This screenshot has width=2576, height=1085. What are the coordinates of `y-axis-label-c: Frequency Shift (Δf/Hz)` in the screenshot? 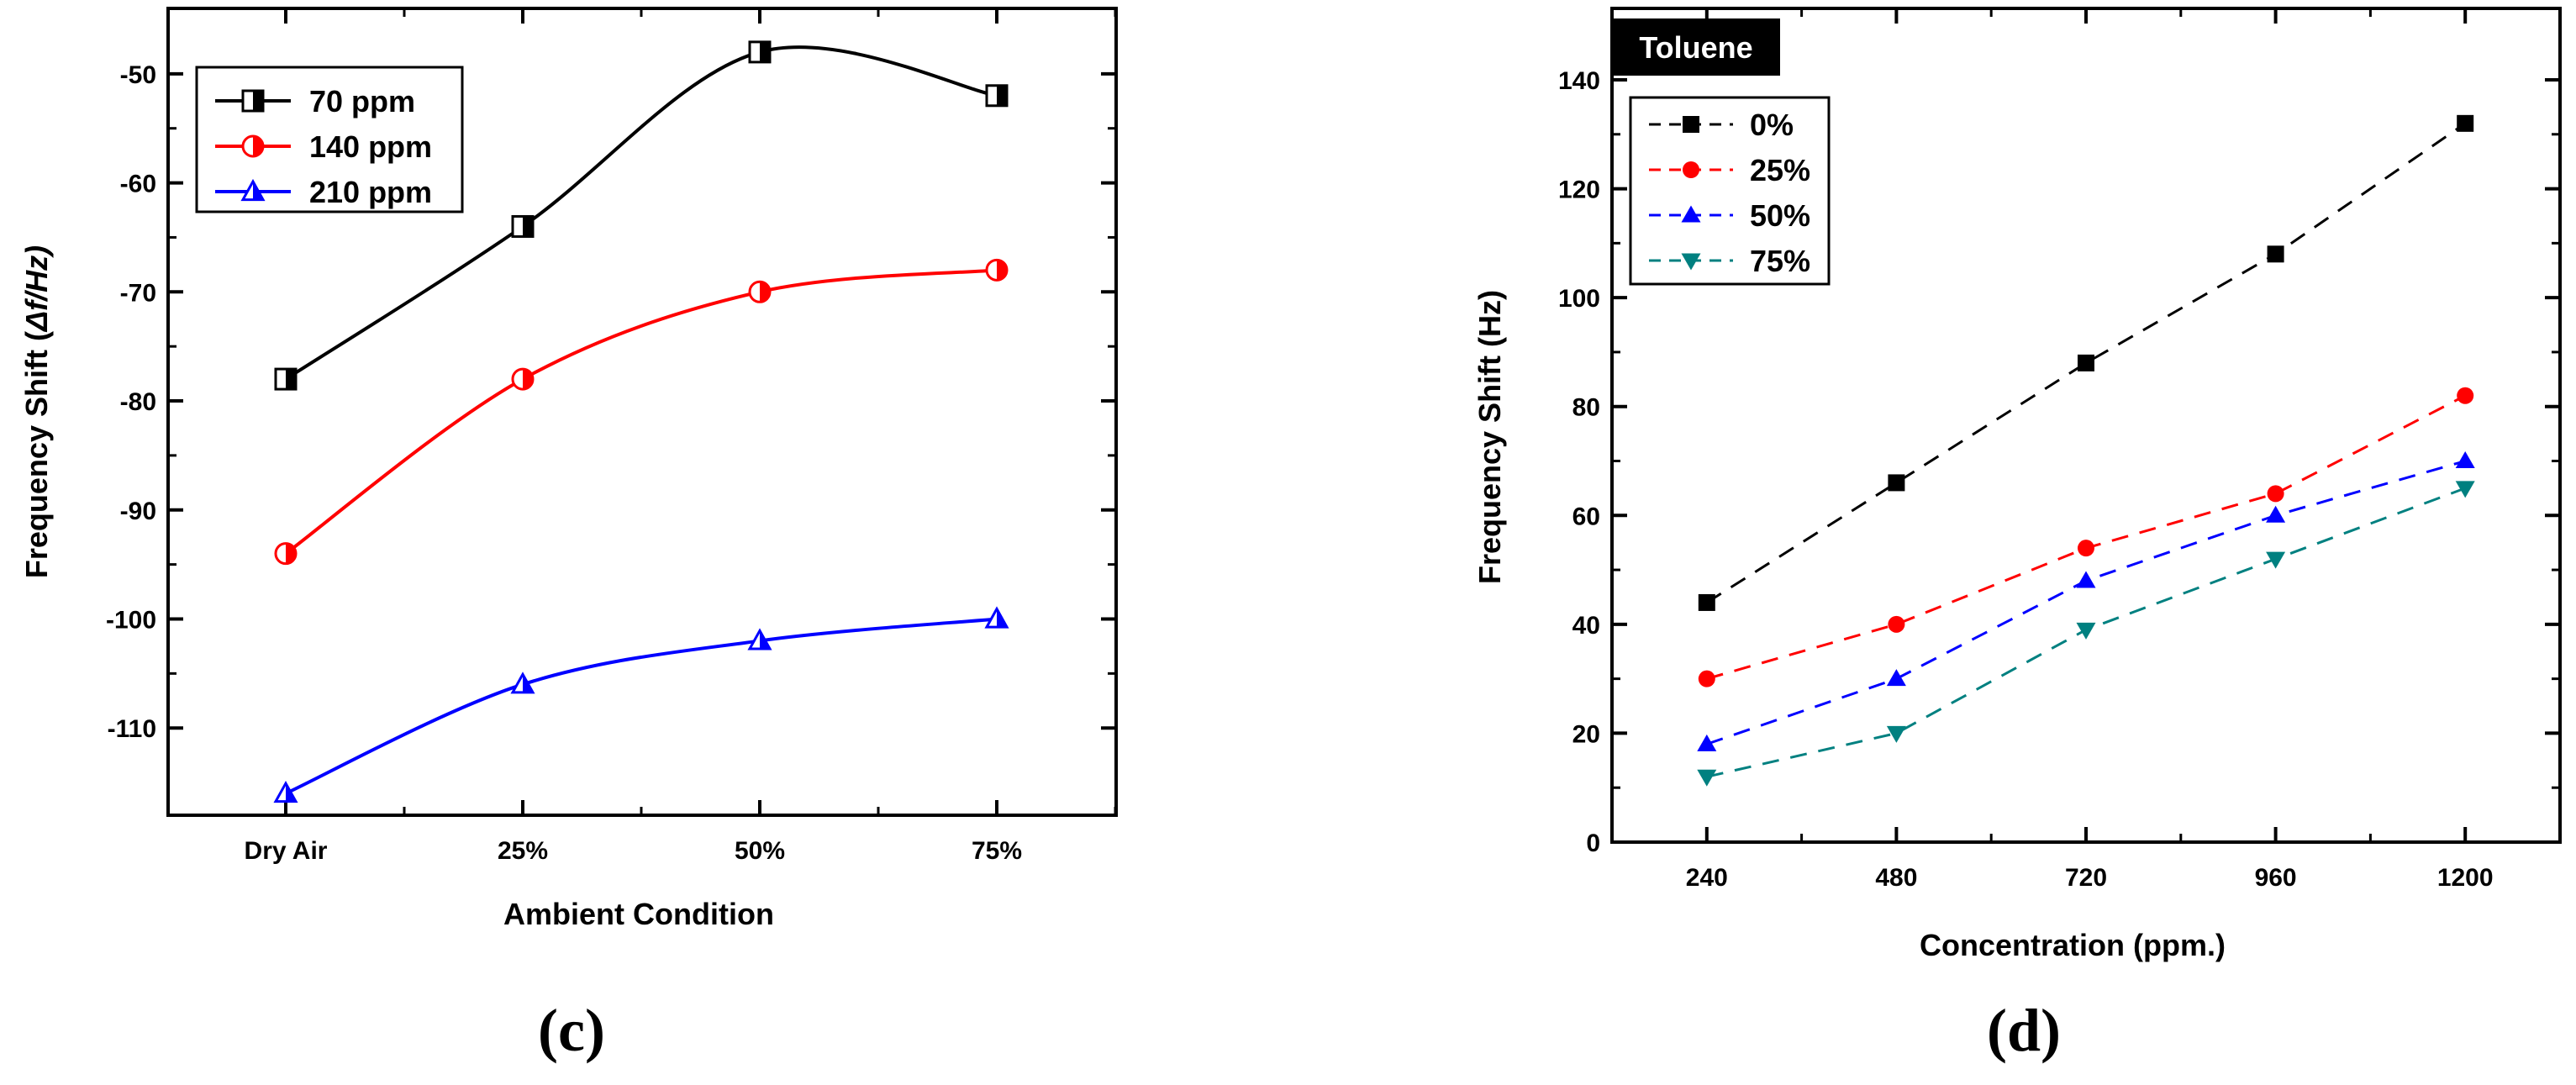 It's located at (36, 411).